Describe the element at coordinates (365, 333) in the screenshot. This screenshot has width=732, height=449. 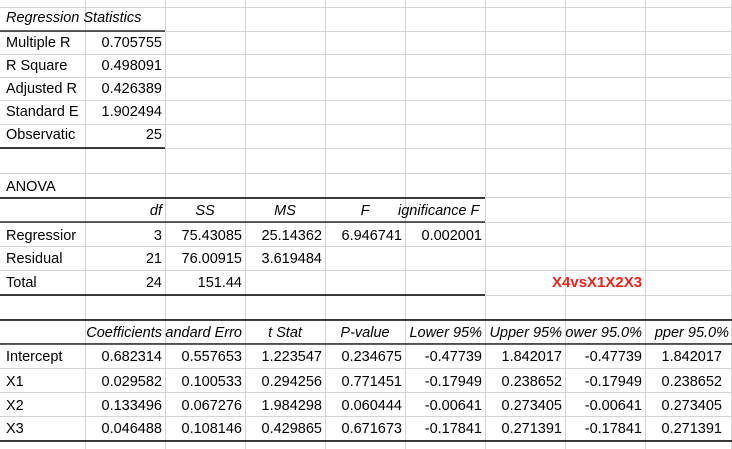
I see `coef-header-p-value: P-value` at that location.